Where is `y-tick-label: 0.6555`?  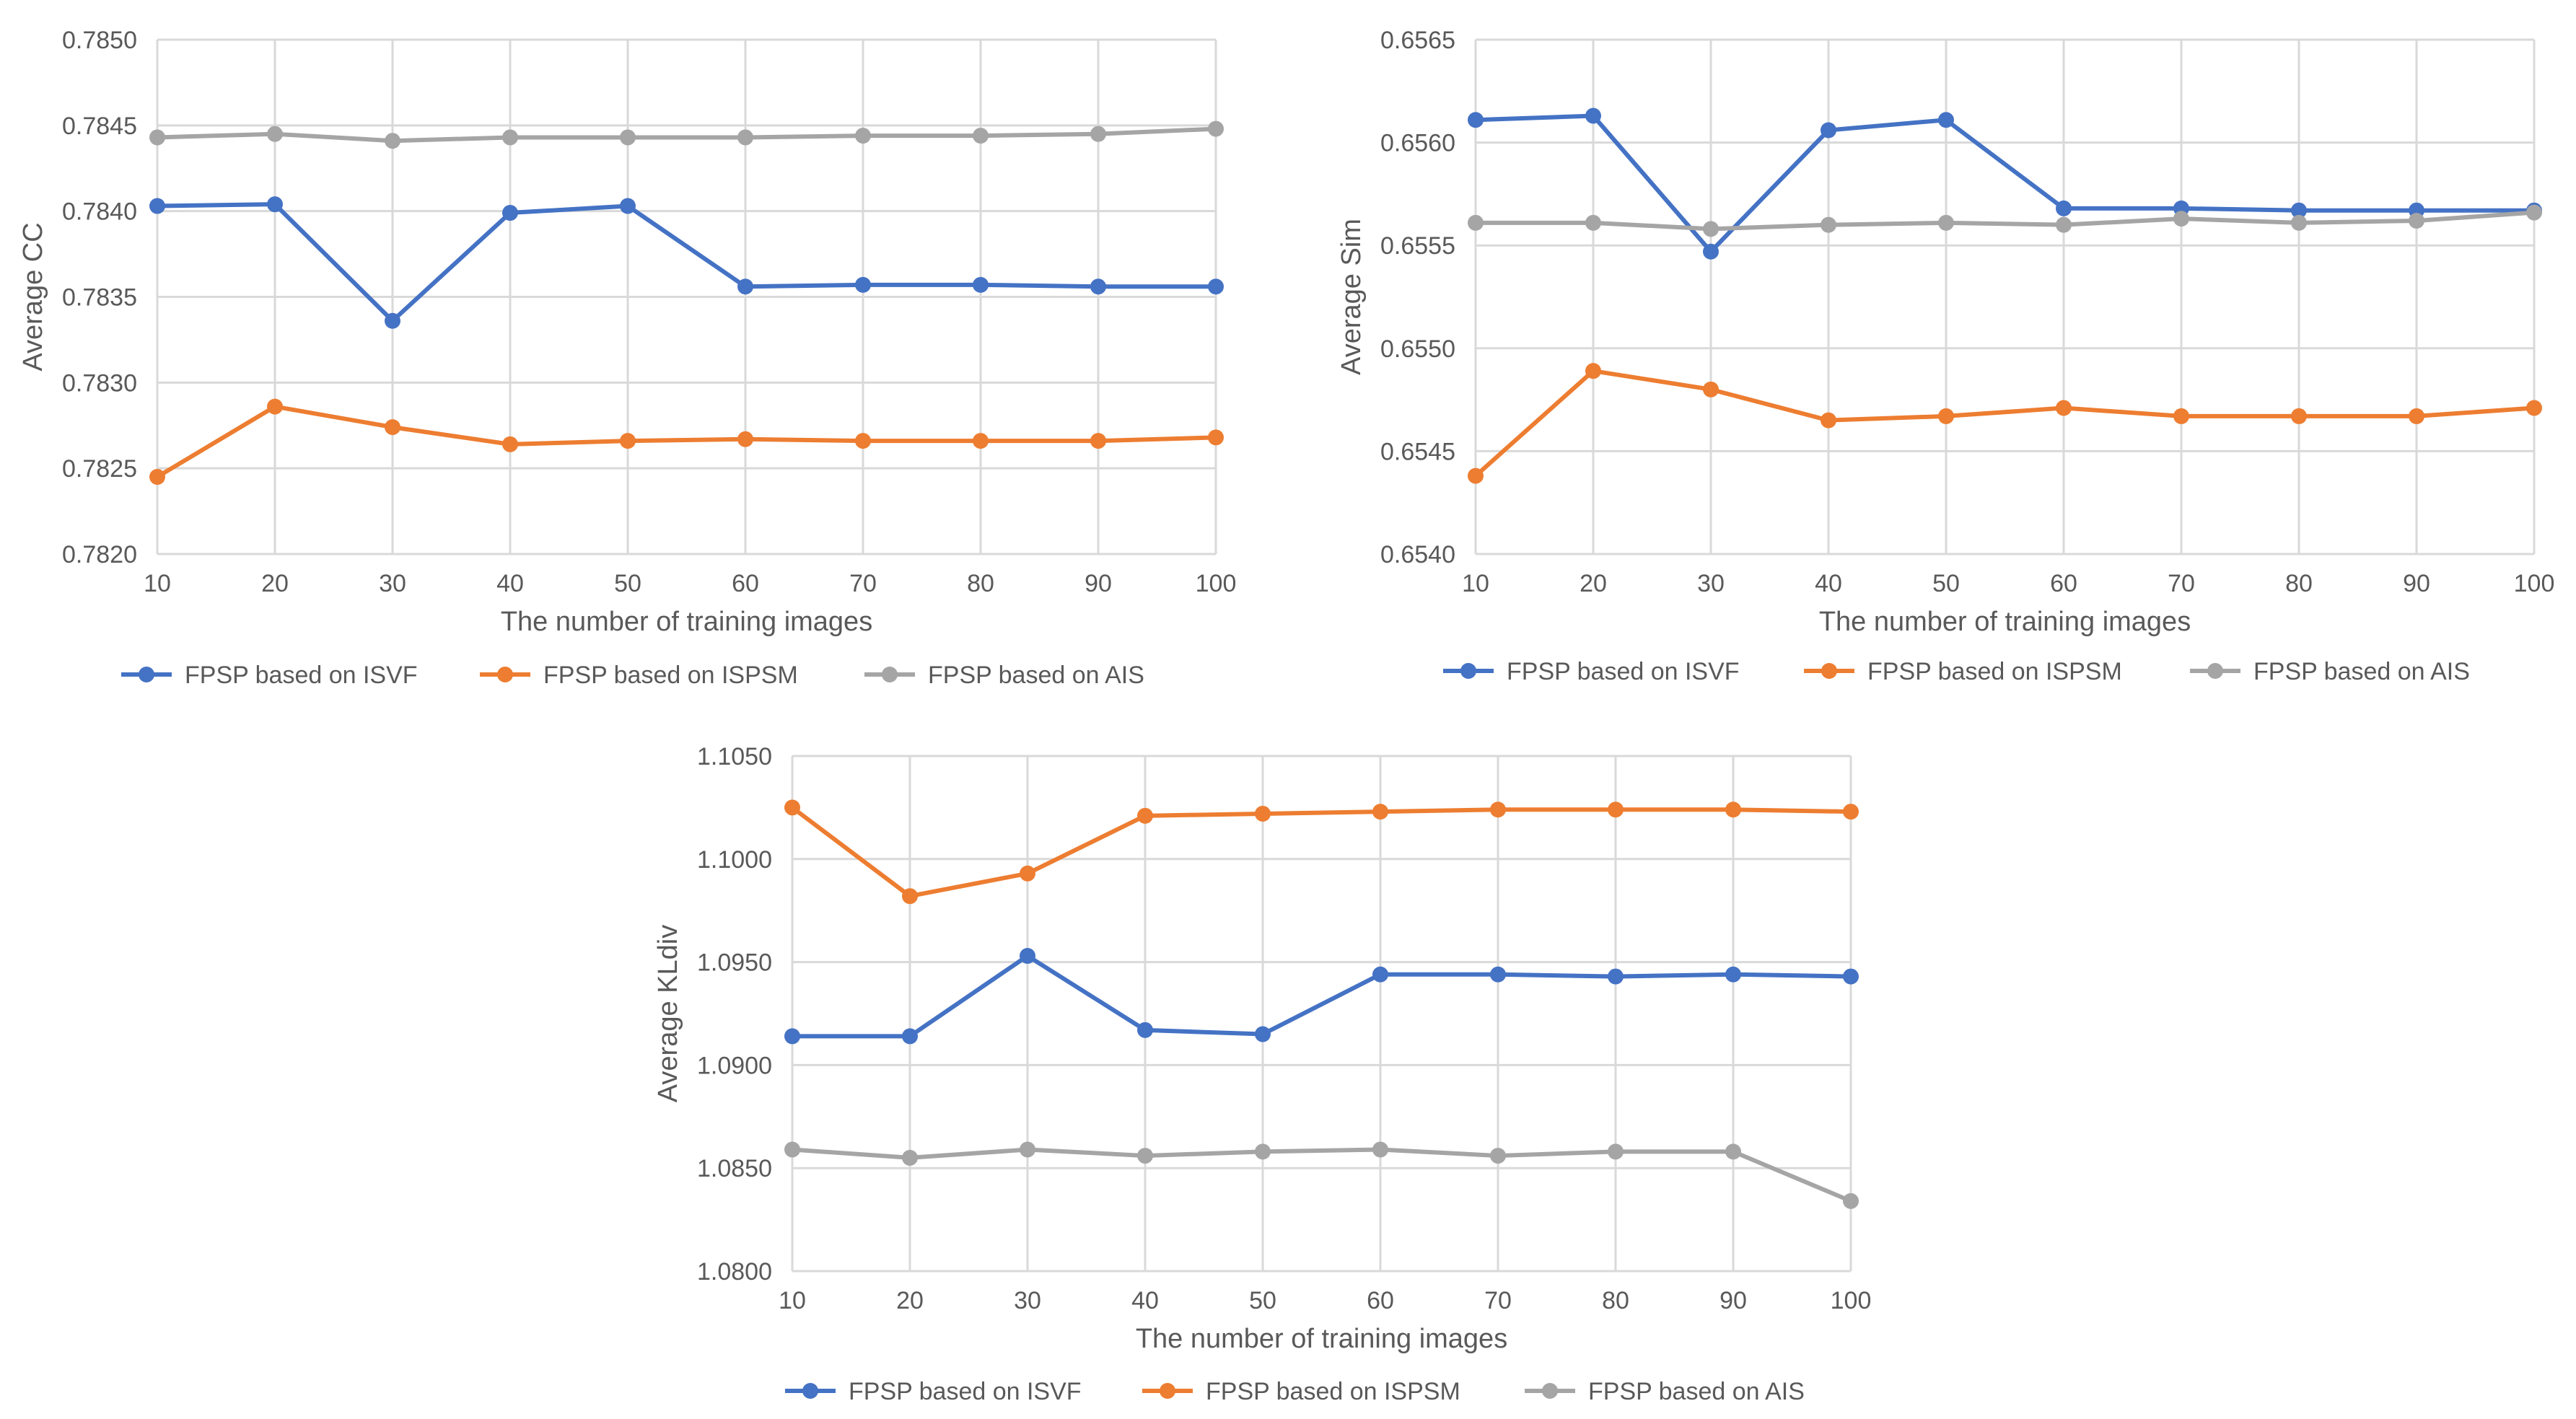 y-tick-label: 0.6555 is located at coordinates (1417, 246).